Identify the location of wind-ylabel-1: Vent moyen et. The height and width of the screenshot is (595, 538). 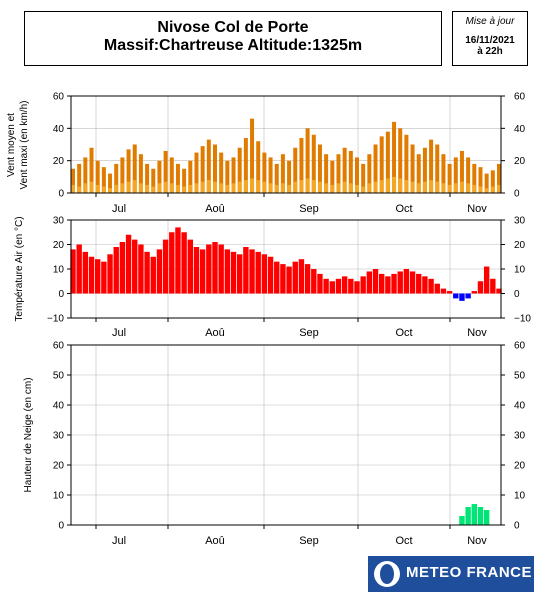
(11, 145).